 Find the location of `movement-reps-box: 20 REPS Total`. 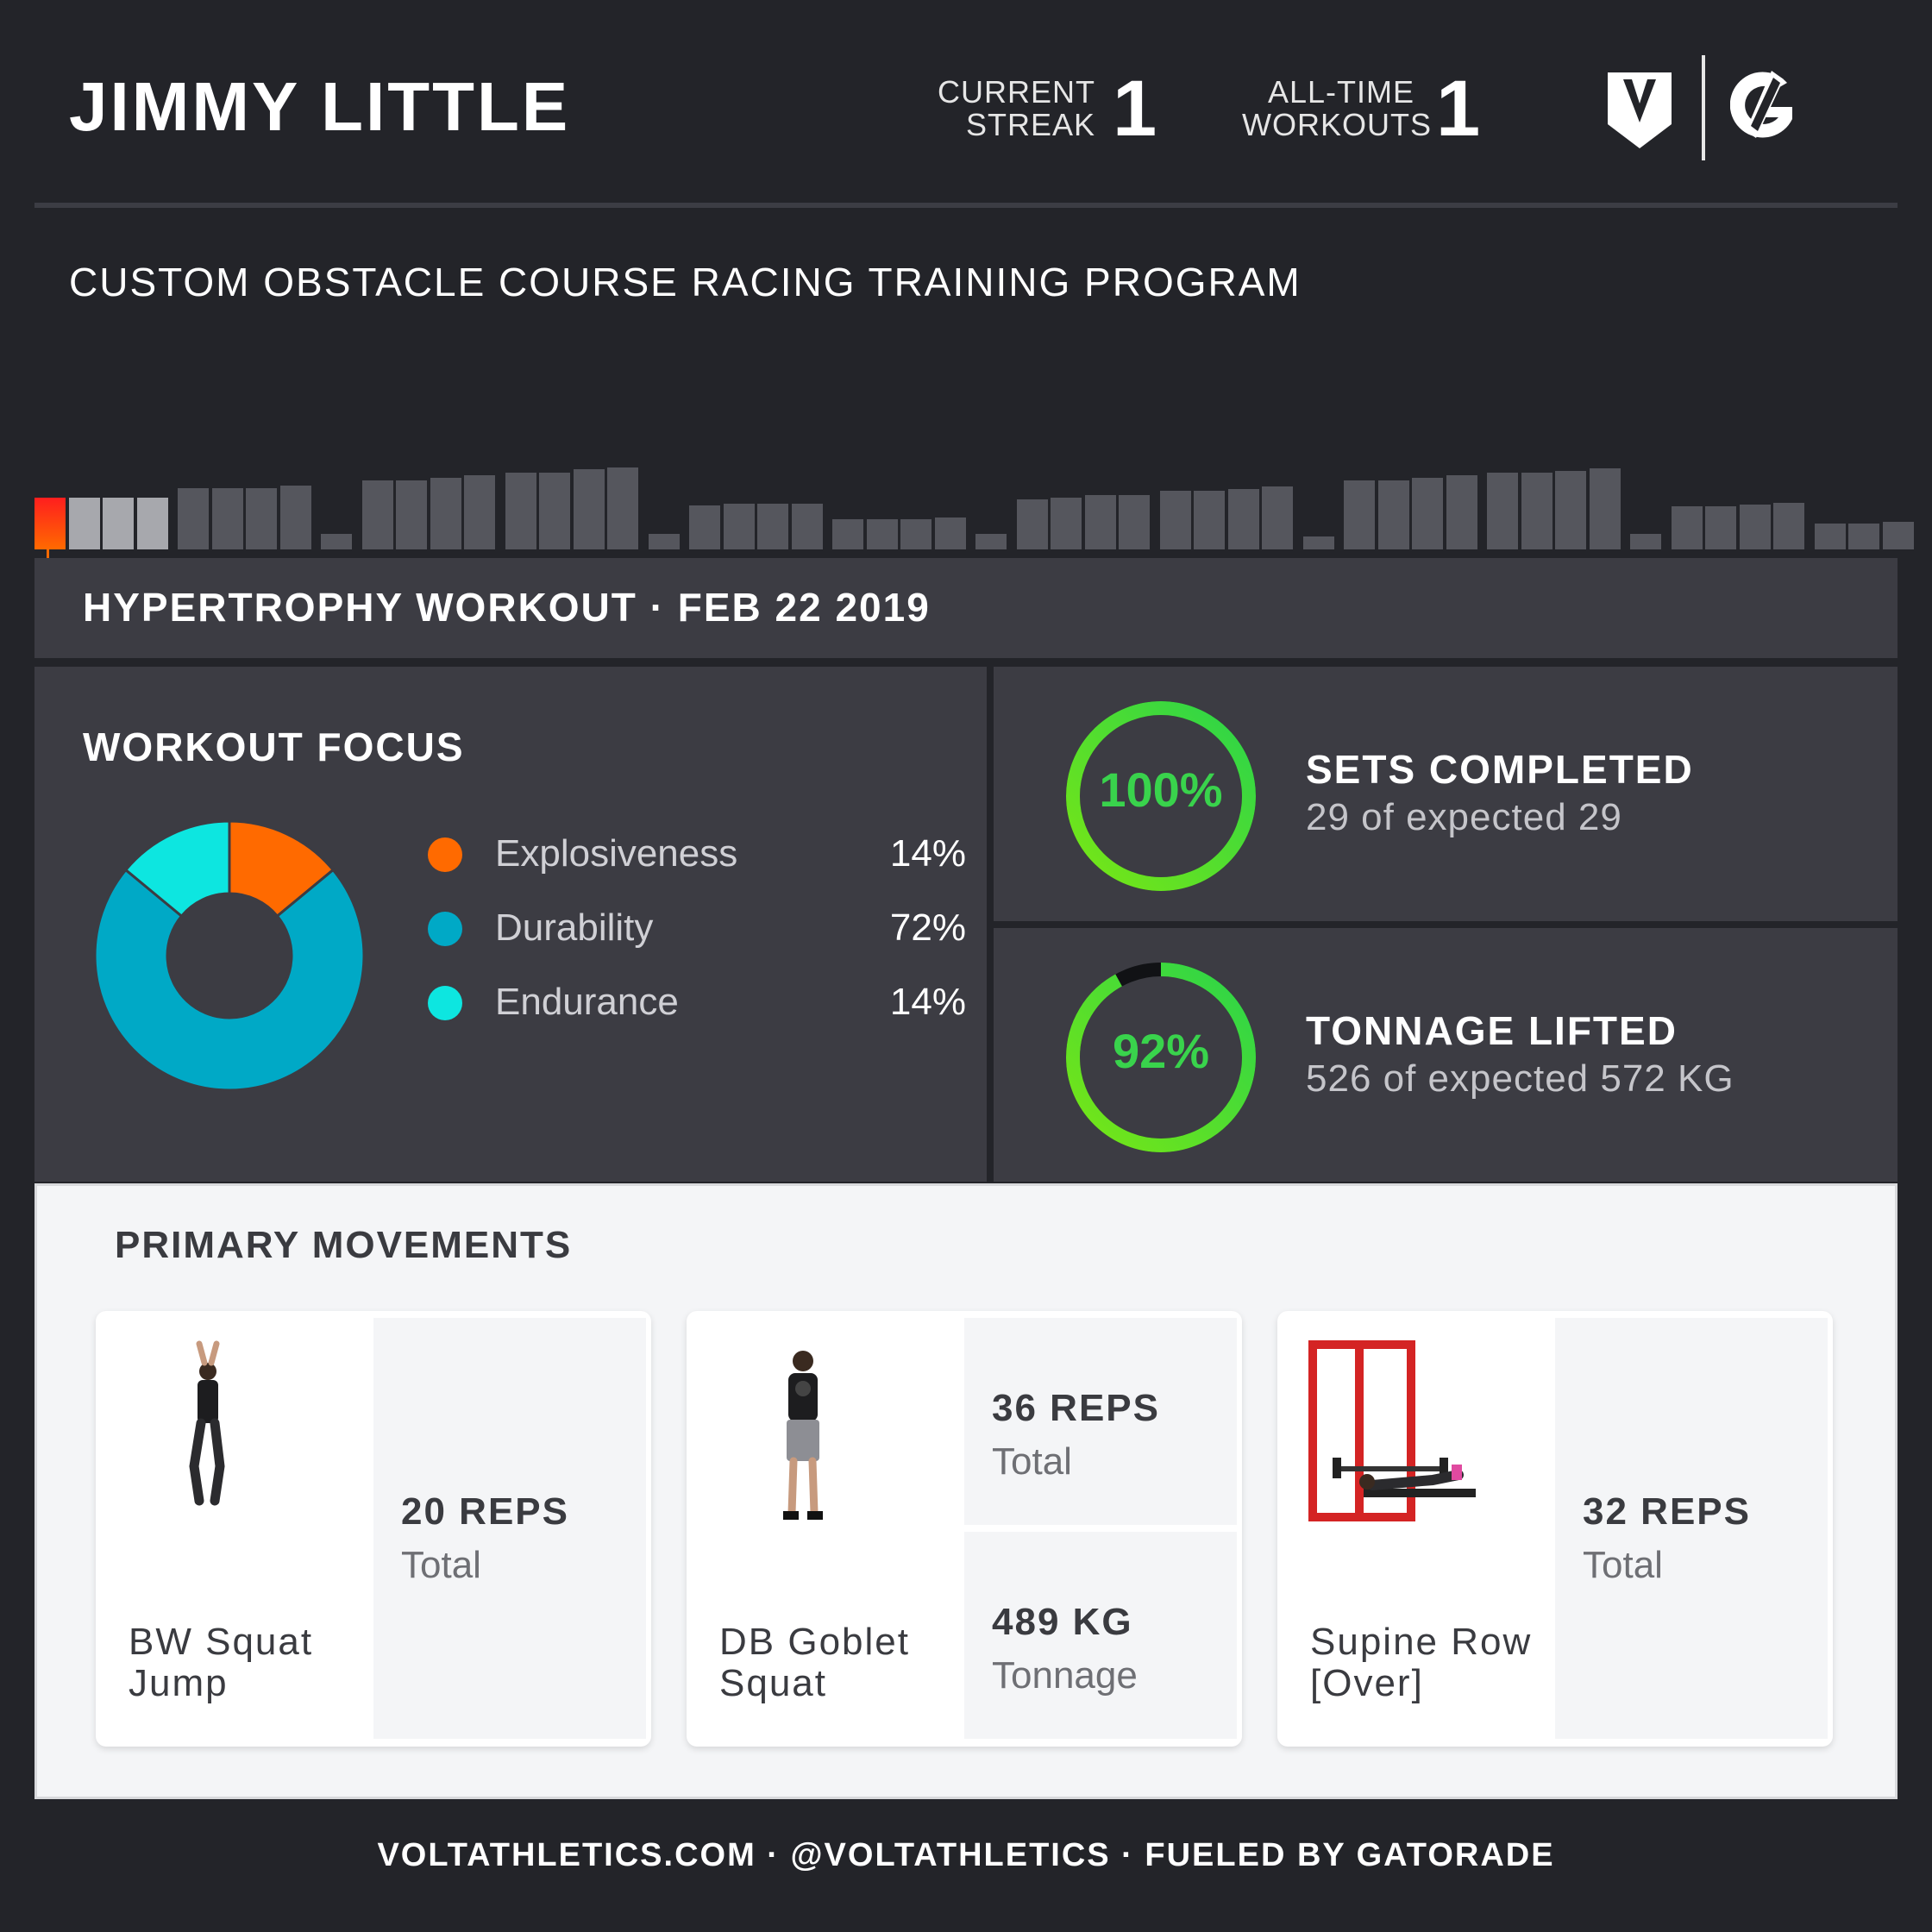

movement-reps-box: 20 REPS Total is located at coordinates (510, 1528).